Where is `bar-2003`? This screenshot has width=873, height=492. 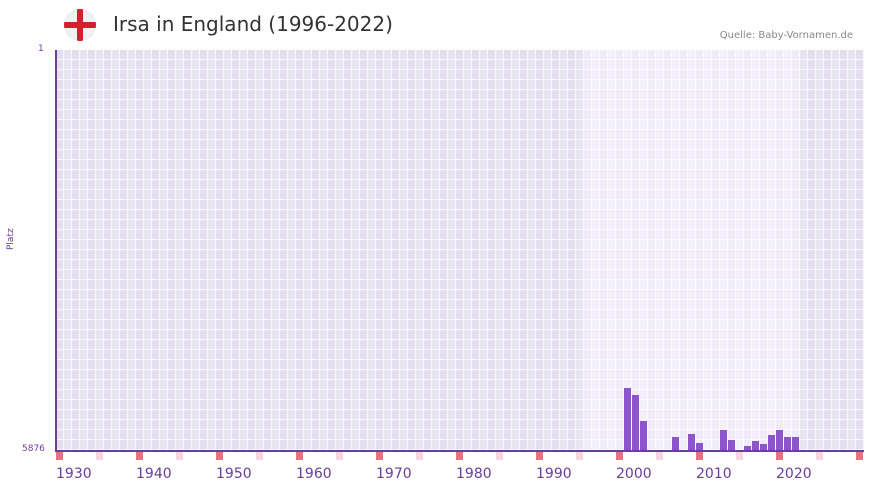 bar-2003 is located at coordinates (643, 435).